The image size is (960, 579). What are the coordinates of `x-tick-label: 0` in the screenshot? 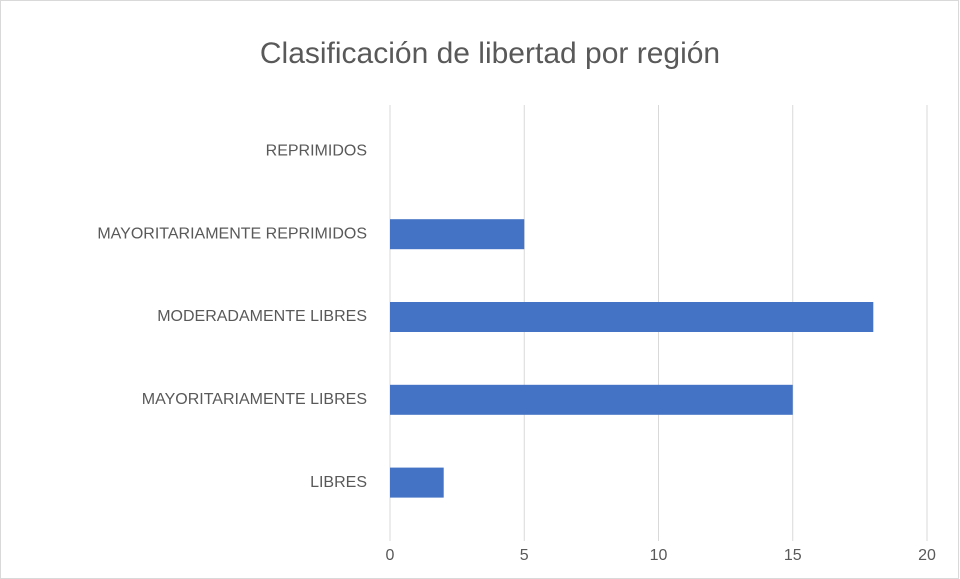 It's located at (390, 555).